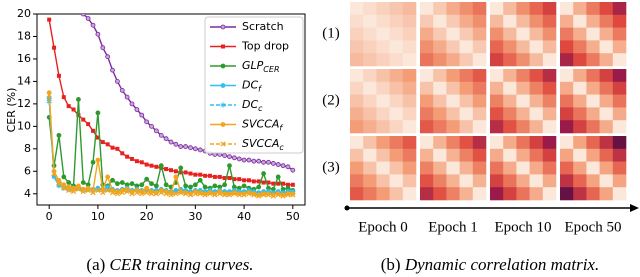  I want to click on y-axis-label: CER (%), so click(11, 110).